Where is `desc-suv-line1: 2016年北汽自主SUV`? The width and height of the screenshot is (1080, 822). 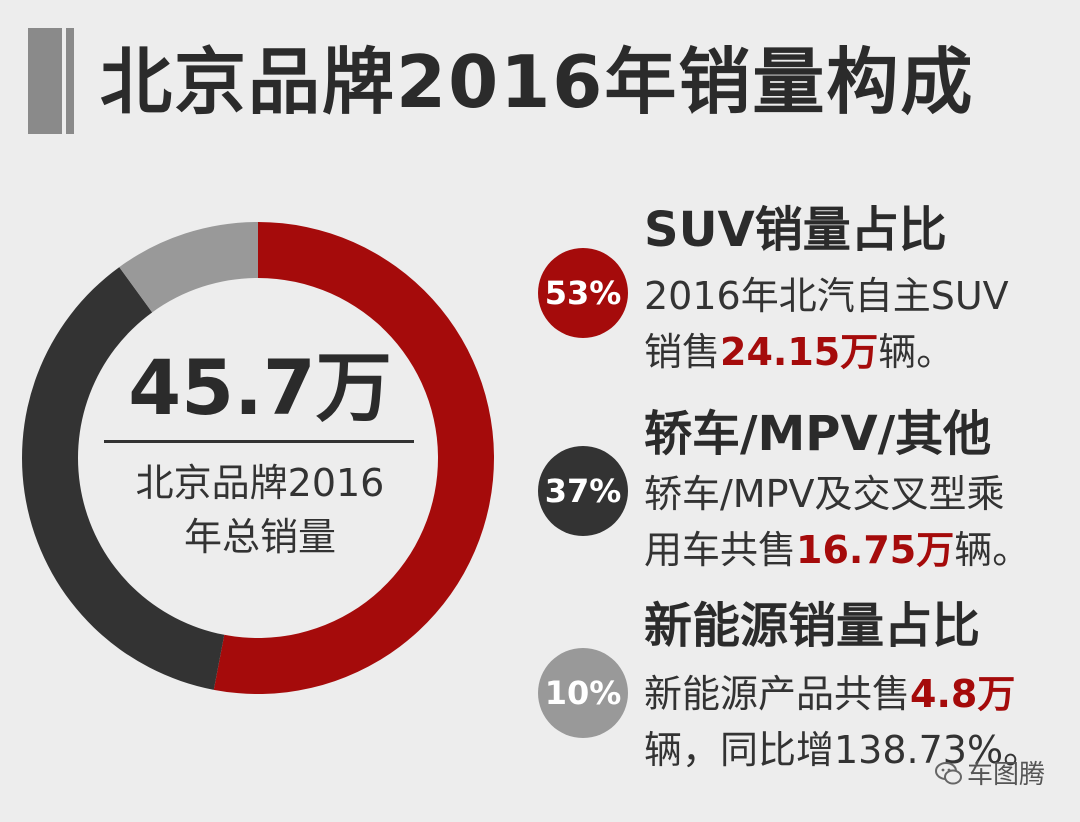 desc-suv-line1: 2016年北汽自主SUV is located at coordinates (826, 296).